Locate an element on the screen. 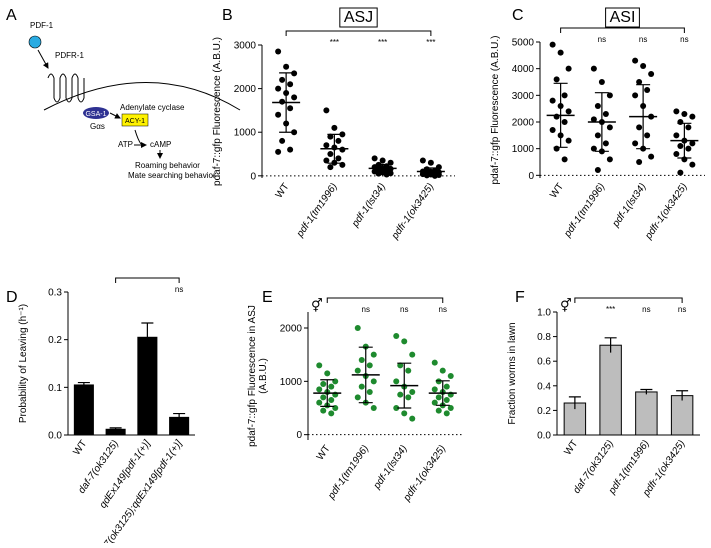  panel-letter: A is located at coordinates (11, 15).